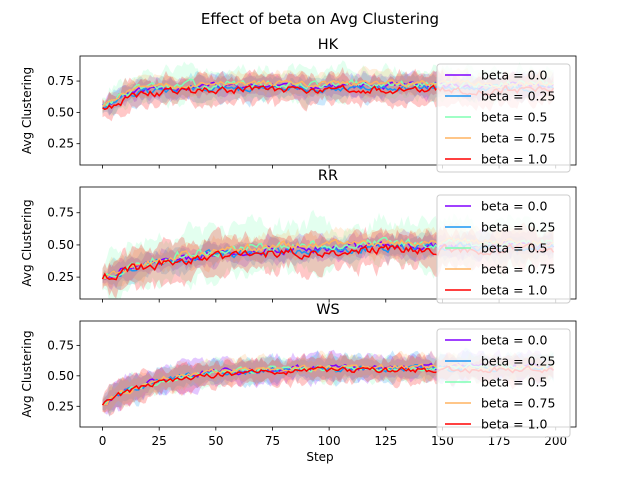 This screenshot has height=480, width=640. What do you see at coordinates (272, 441) in the screenshot?
I see `x-tick-label: 75` at bounding box center [272, 441].